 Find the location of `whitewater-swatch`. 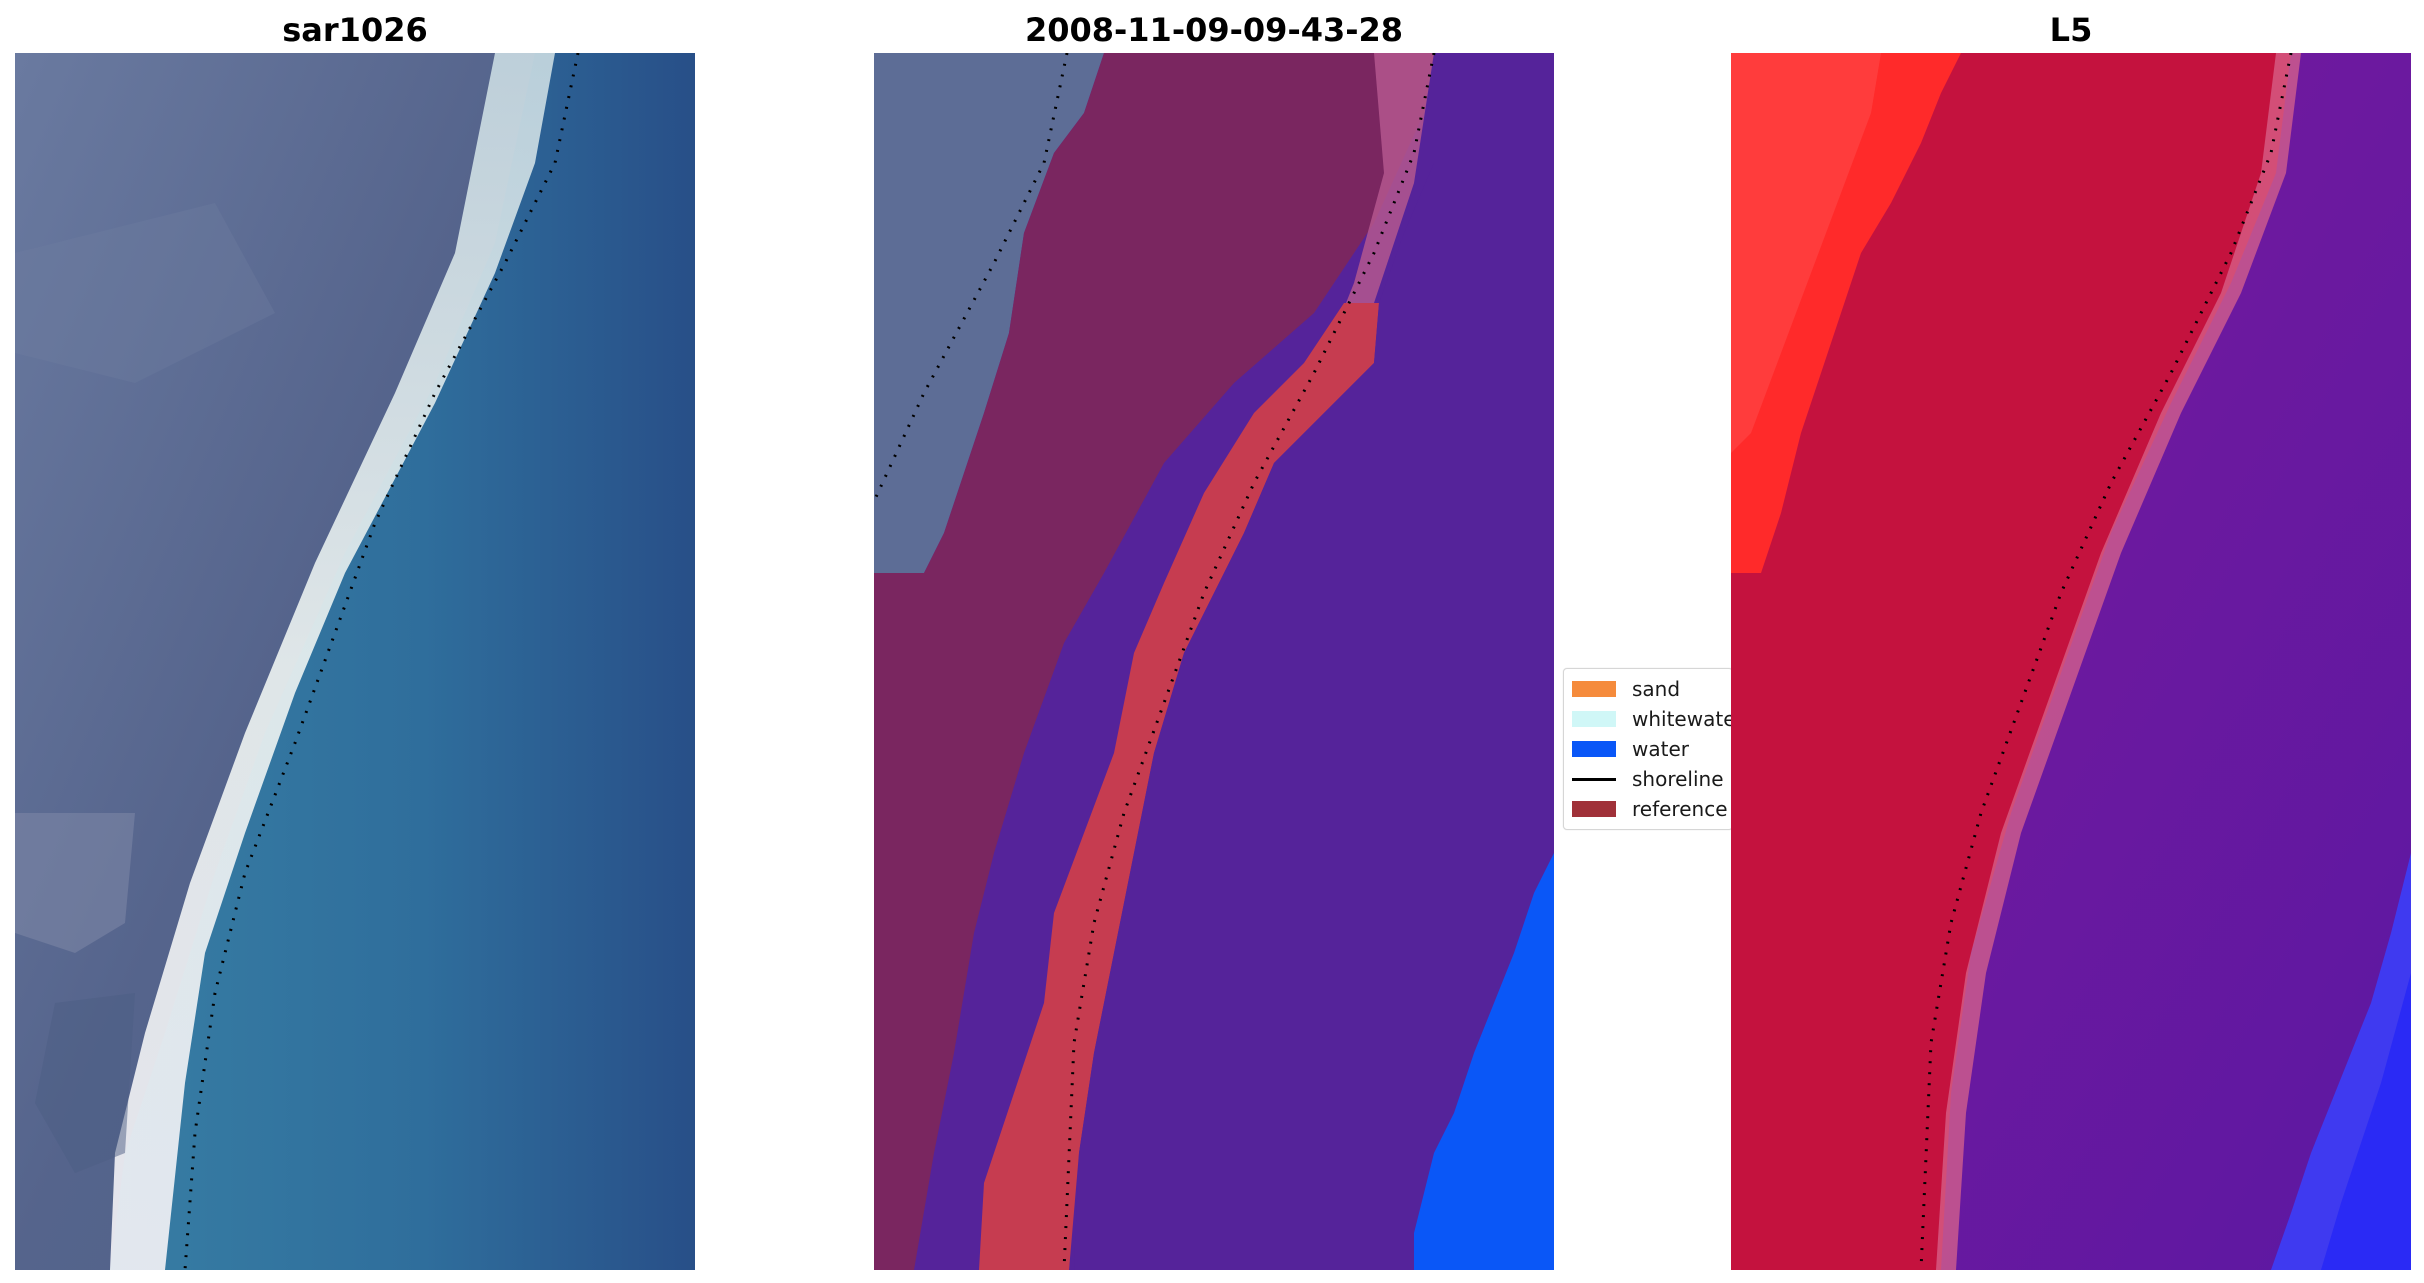

whitewater-swatch is located at coordinates (1594, 719).